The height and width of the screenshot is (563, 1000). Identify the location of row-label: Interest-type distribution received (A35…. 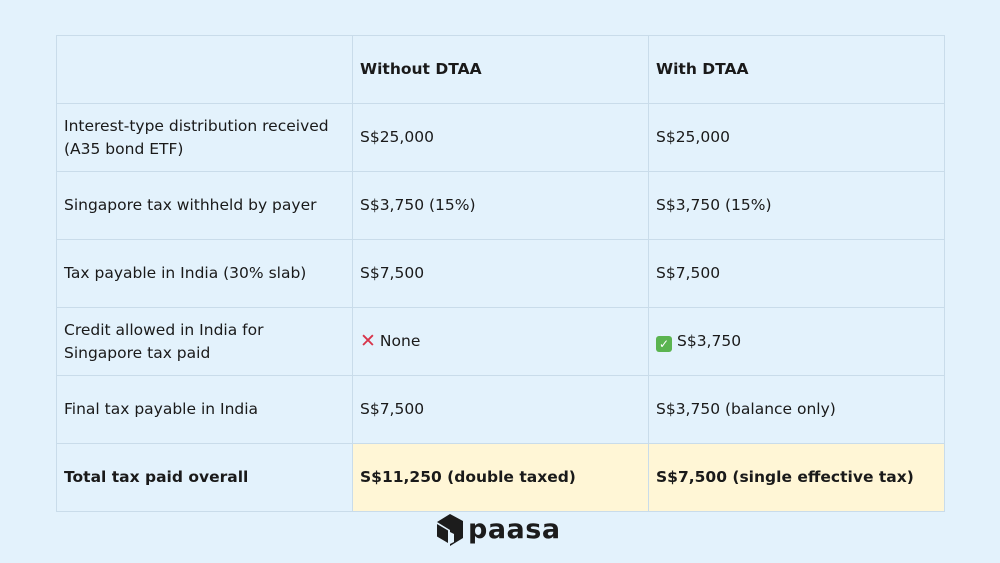
(204, 137).